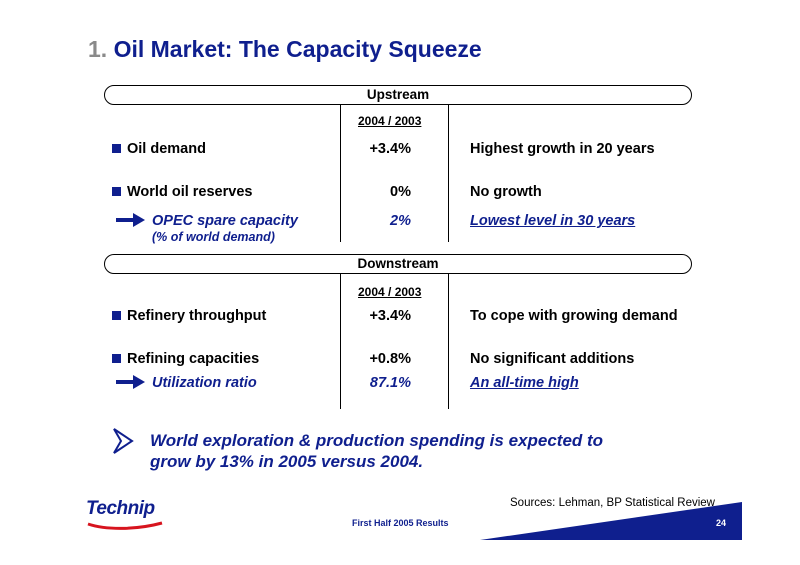  Describe the element at coordinates (721, 523) in the screenshot. I see `page-number: 24` at that location.